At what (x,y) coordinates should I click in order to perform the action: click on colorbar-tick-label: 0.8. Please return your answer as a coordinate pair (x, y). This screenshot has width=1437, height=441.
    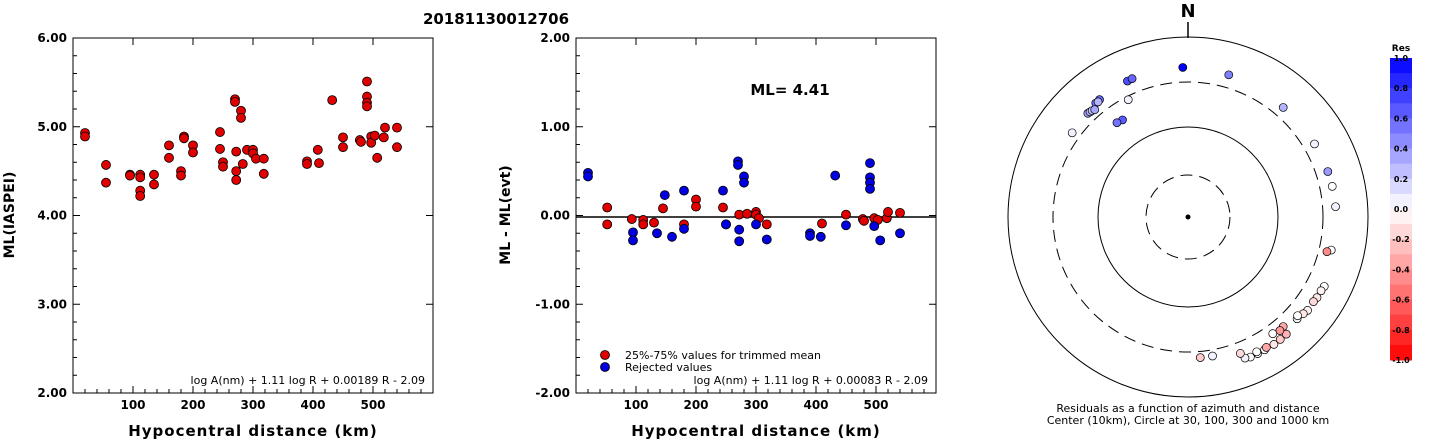
    Looking at the image, I should click on (1401, 88).